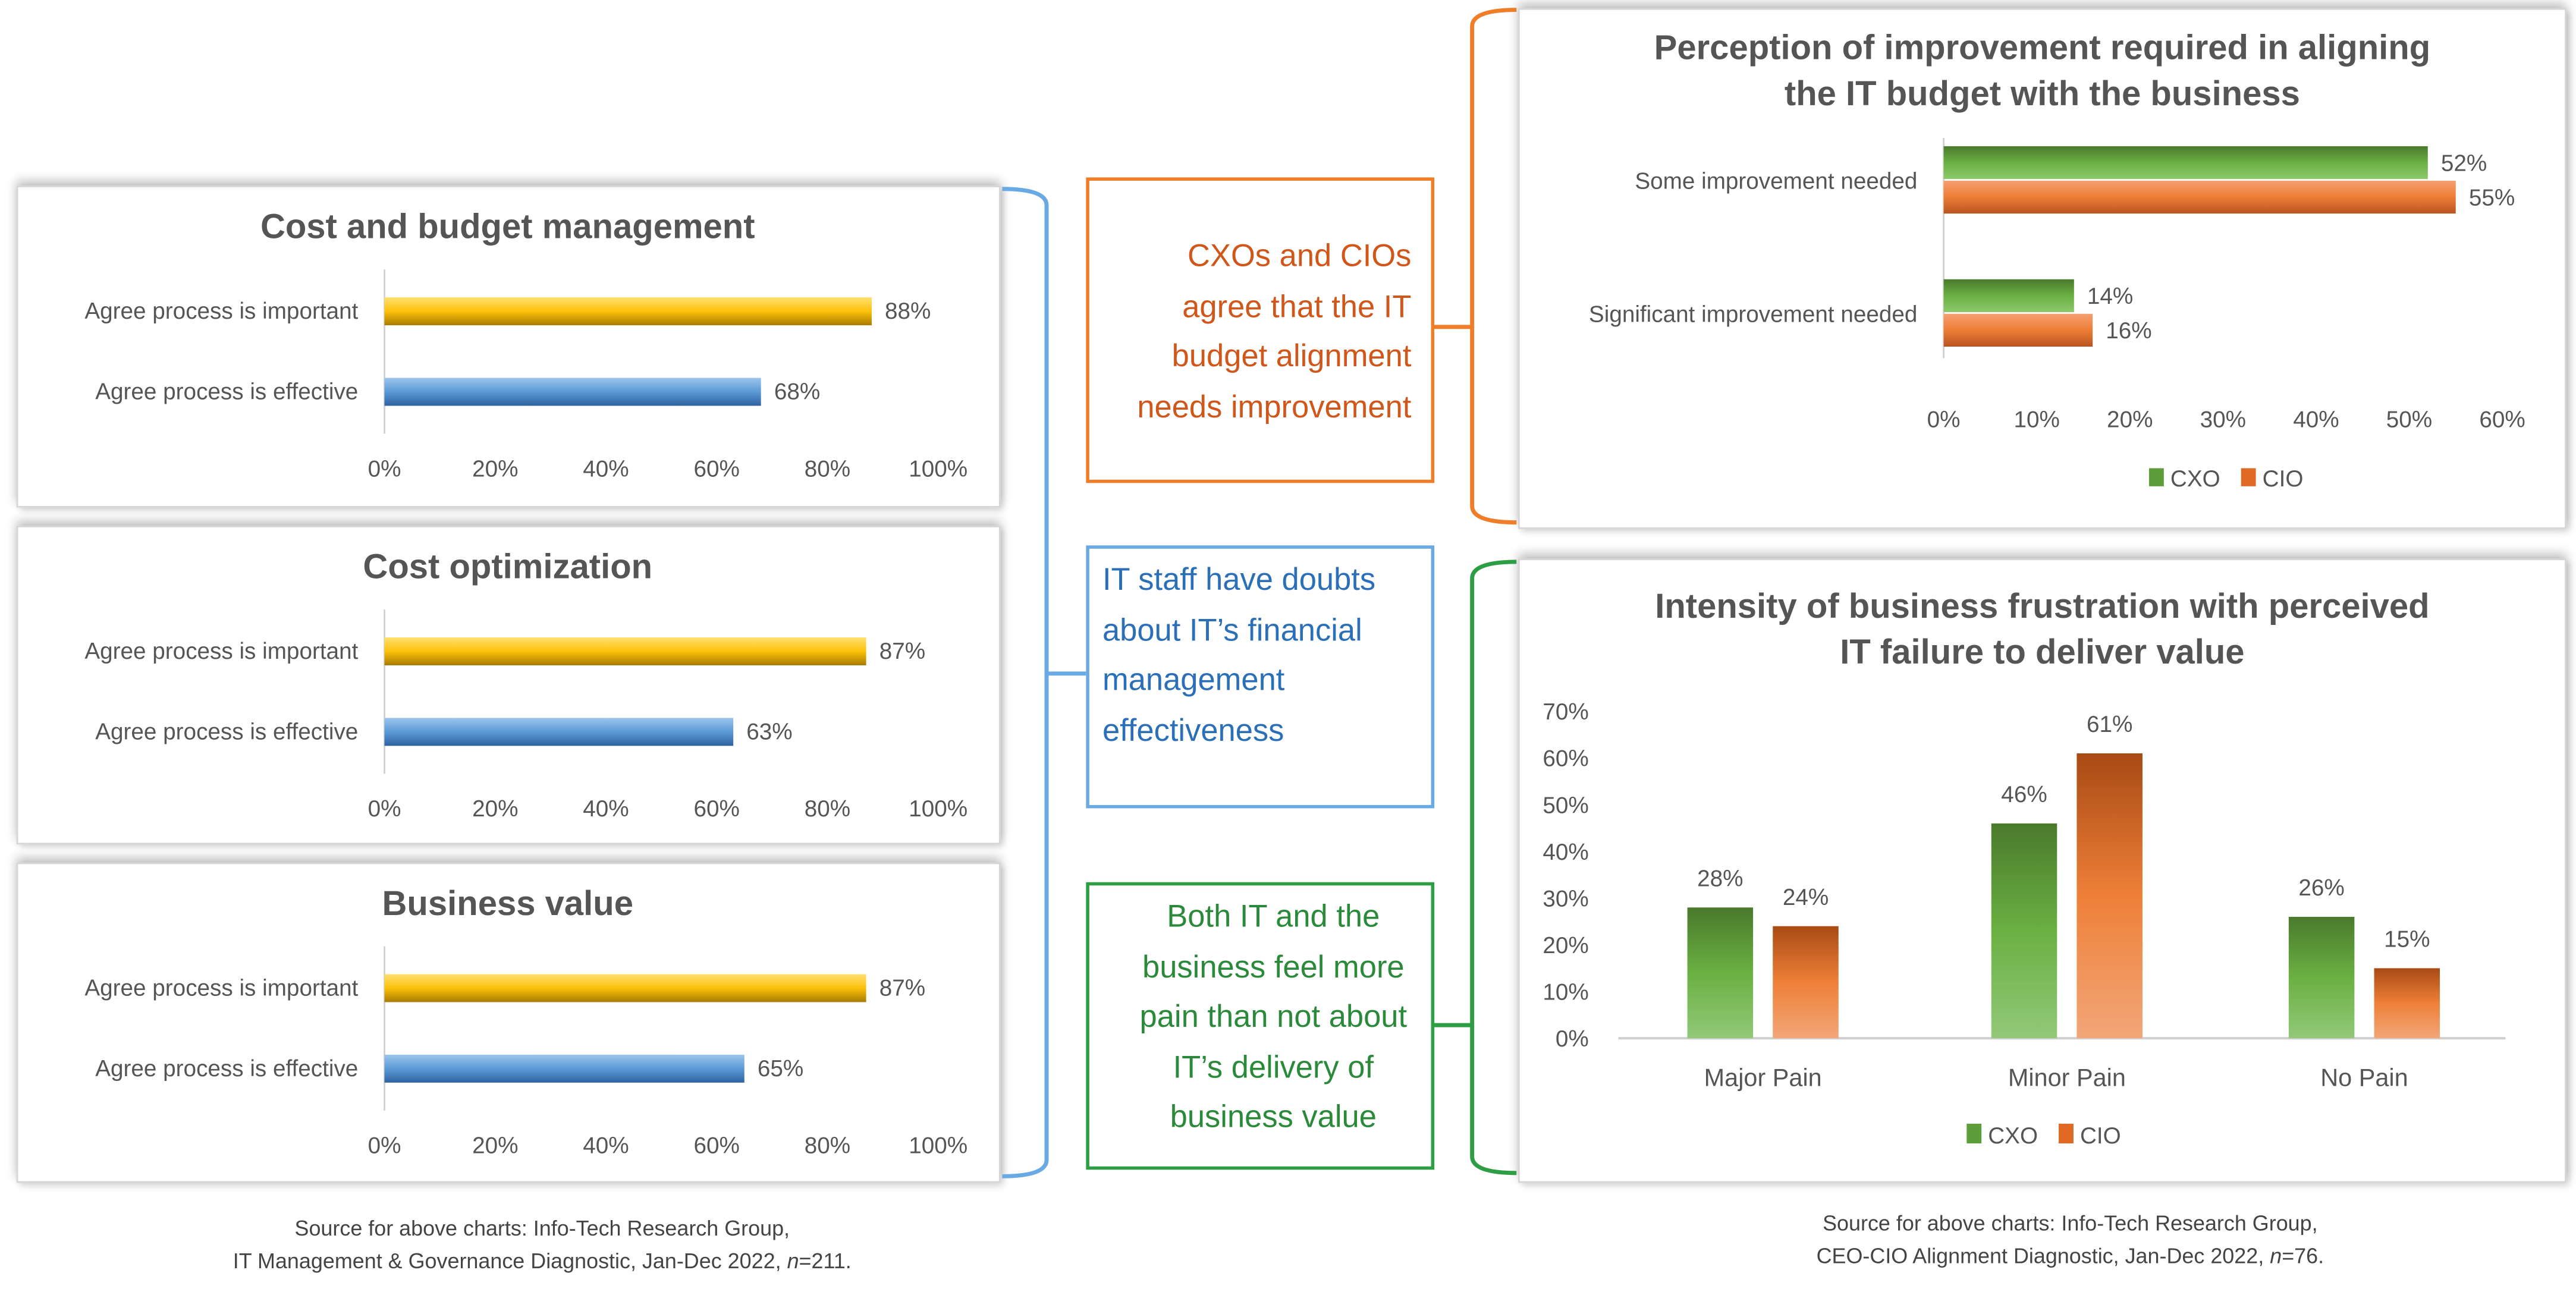 The width and height of the screenshot is (2576, 1295). I want to click on y-tick-label: 0%, so click(1572, 1039).